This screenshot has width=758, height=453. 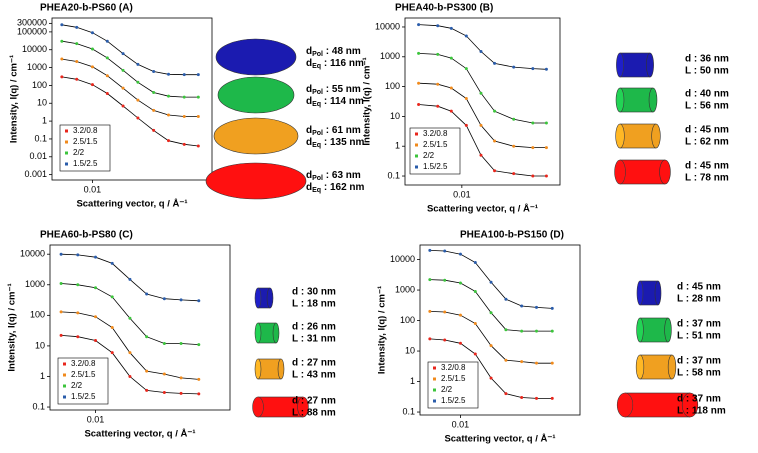 What do you see at coordinates (453, 378) in the screenshot?
I see `legend-label: 2.5/1.5` at bounding box center [453, 378].